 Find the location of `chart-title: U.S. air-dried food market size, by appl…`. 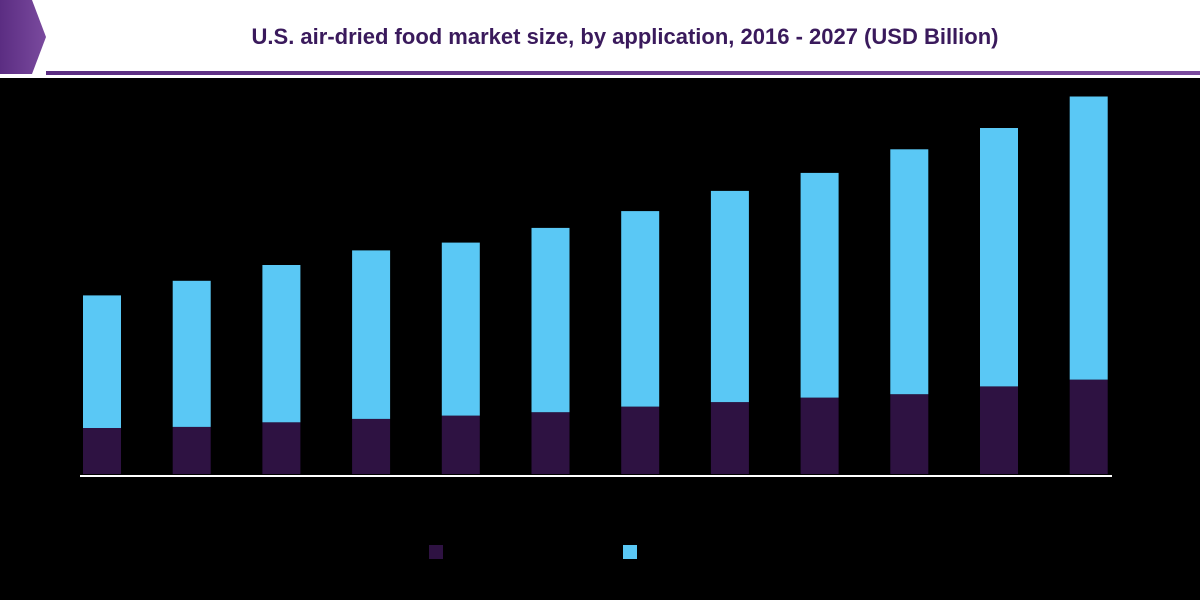

chart-title: U.S. air-dried food market size, by appl… is located at coordinates (625, 36).